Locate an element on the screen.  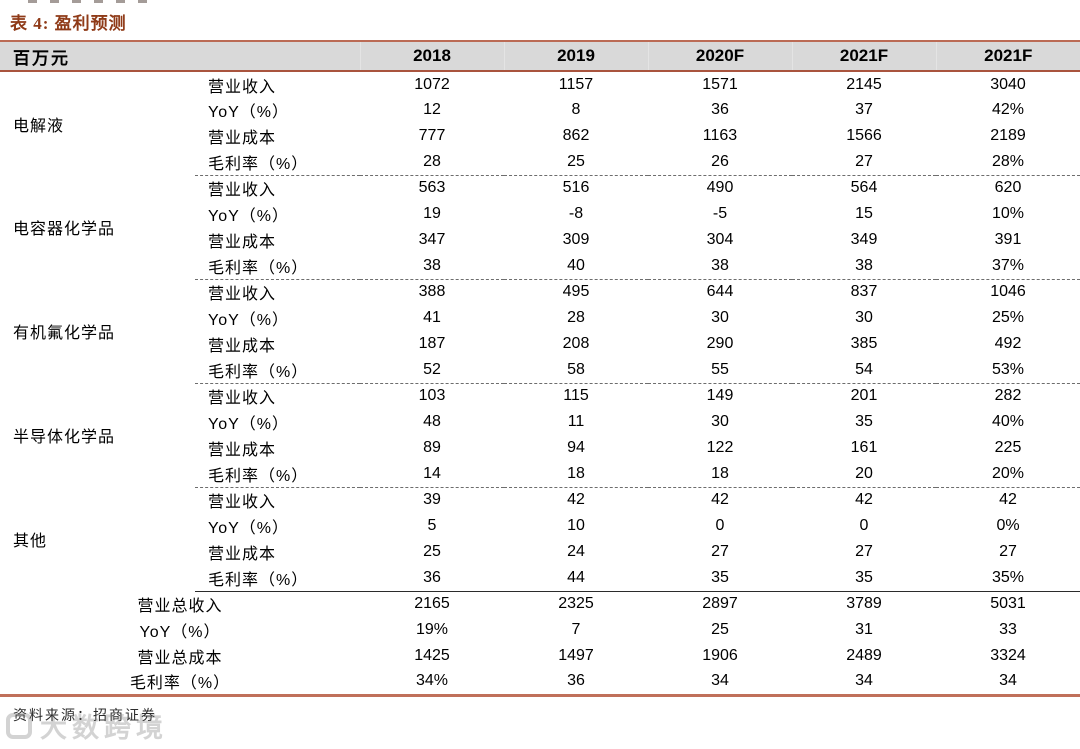
data-cell: 103 is located at coordinates (432, 396).